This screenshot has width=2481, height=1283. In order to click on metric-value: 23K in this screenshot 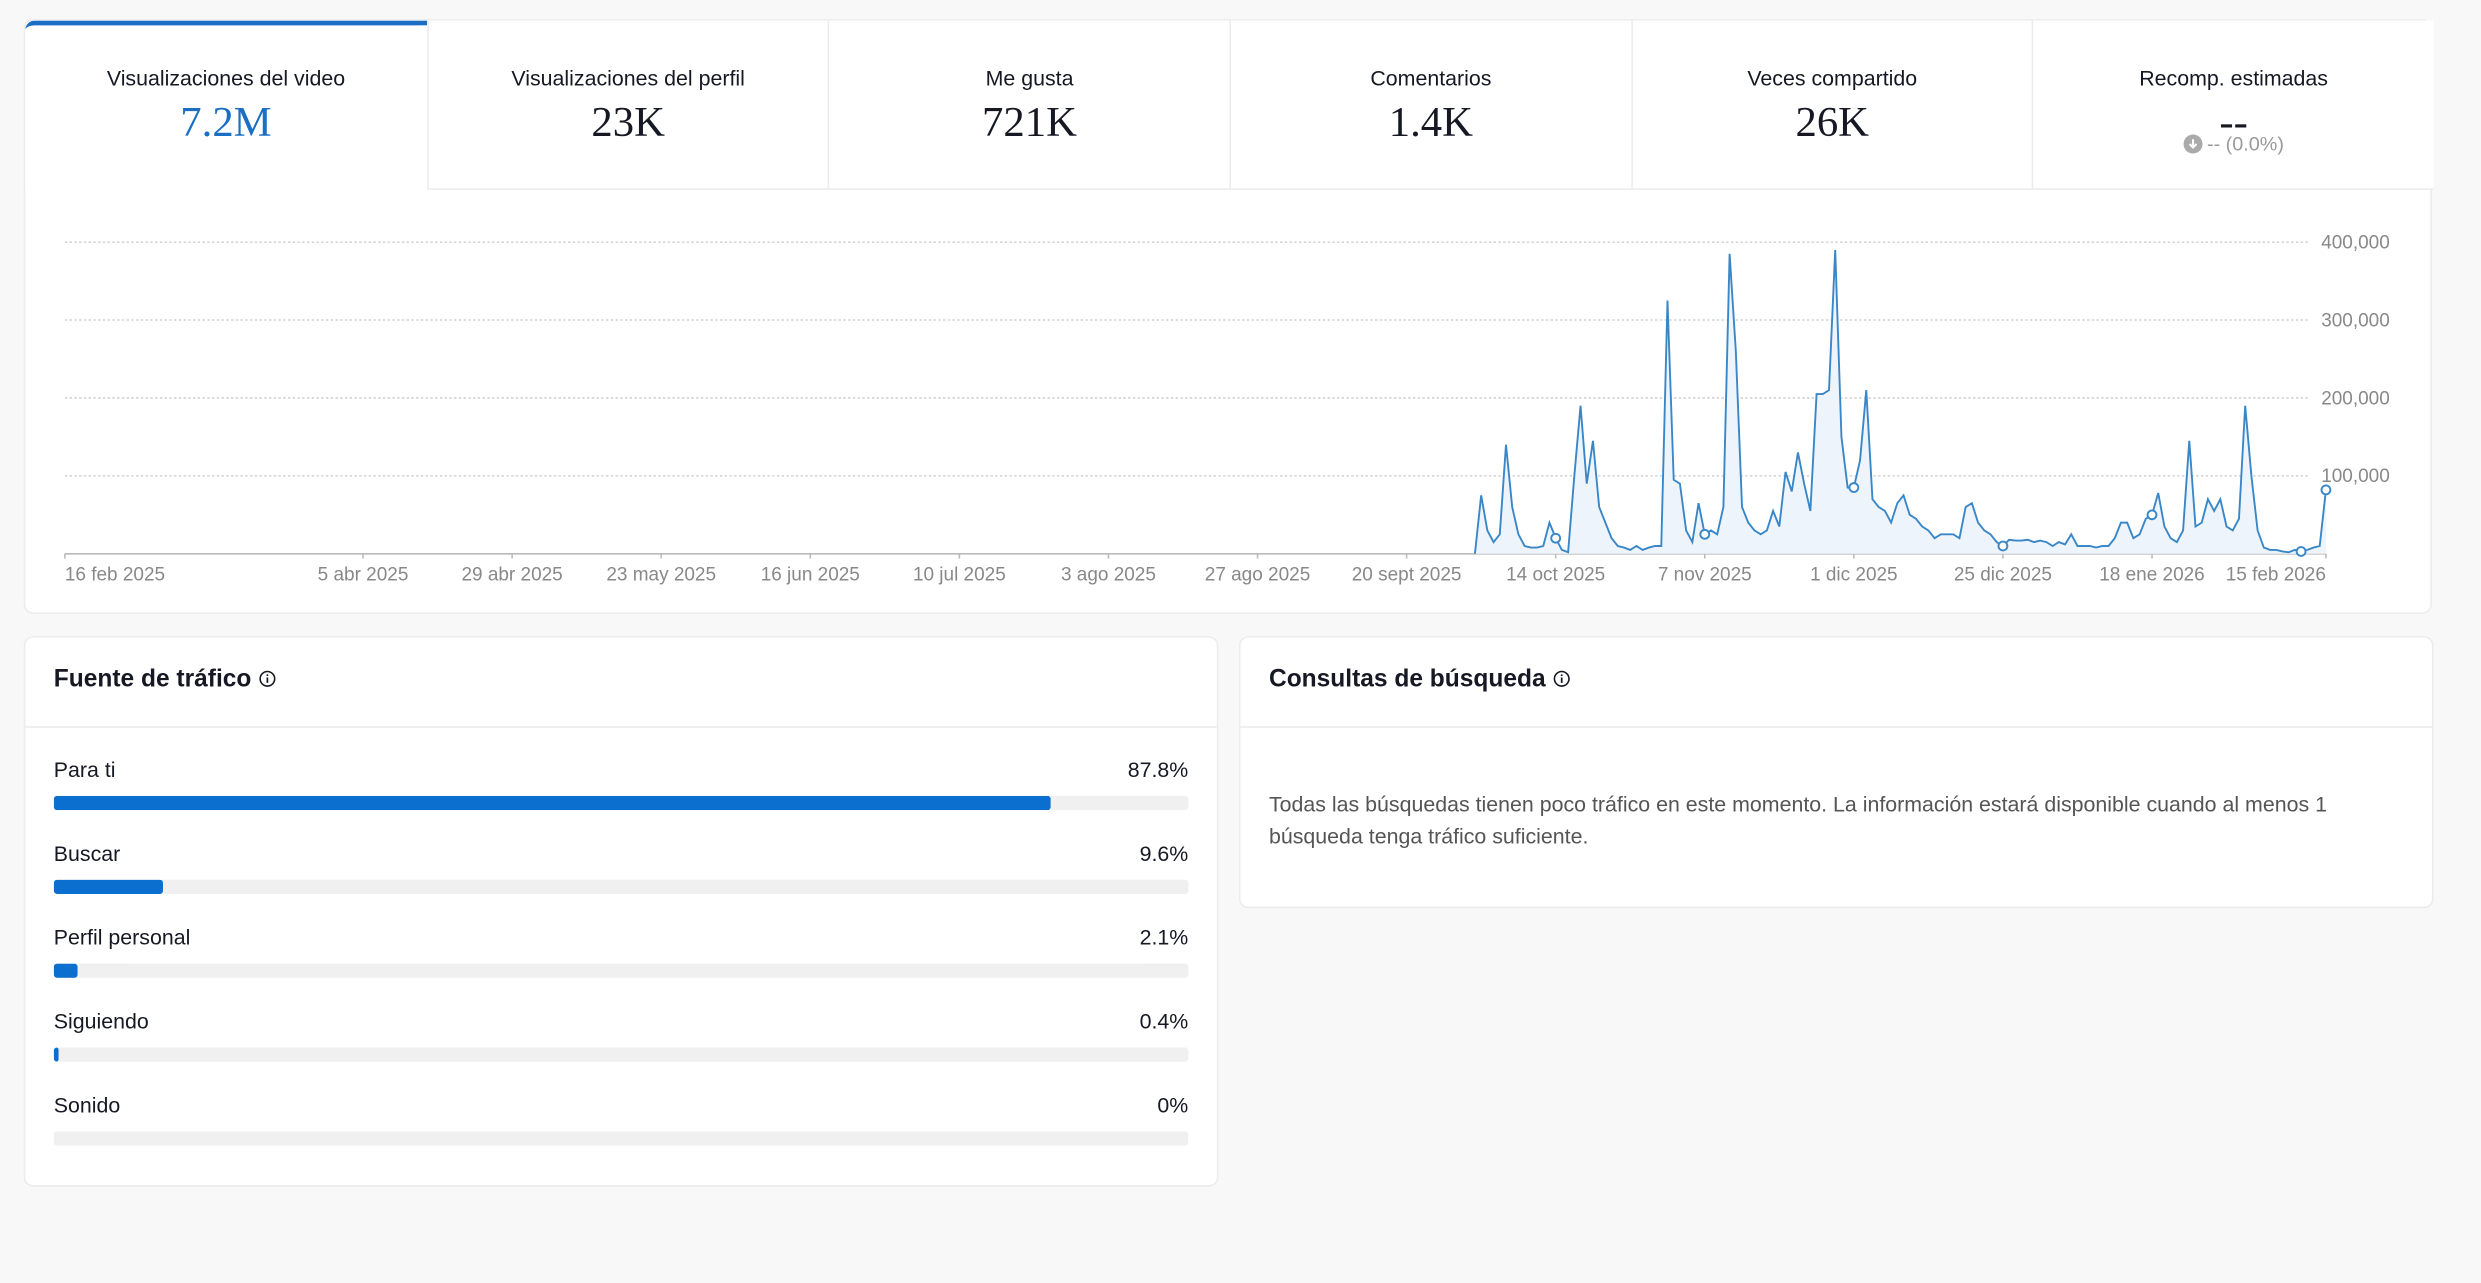, I will do `click(628, 122)`.